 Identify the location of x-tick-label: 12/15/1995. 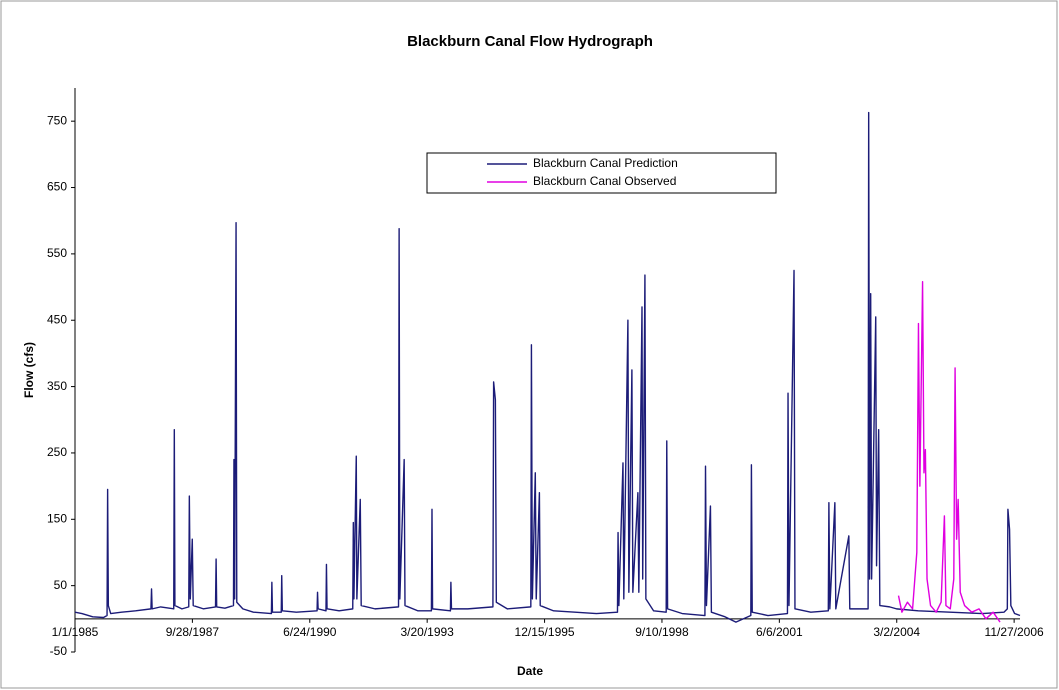
(545, 632).